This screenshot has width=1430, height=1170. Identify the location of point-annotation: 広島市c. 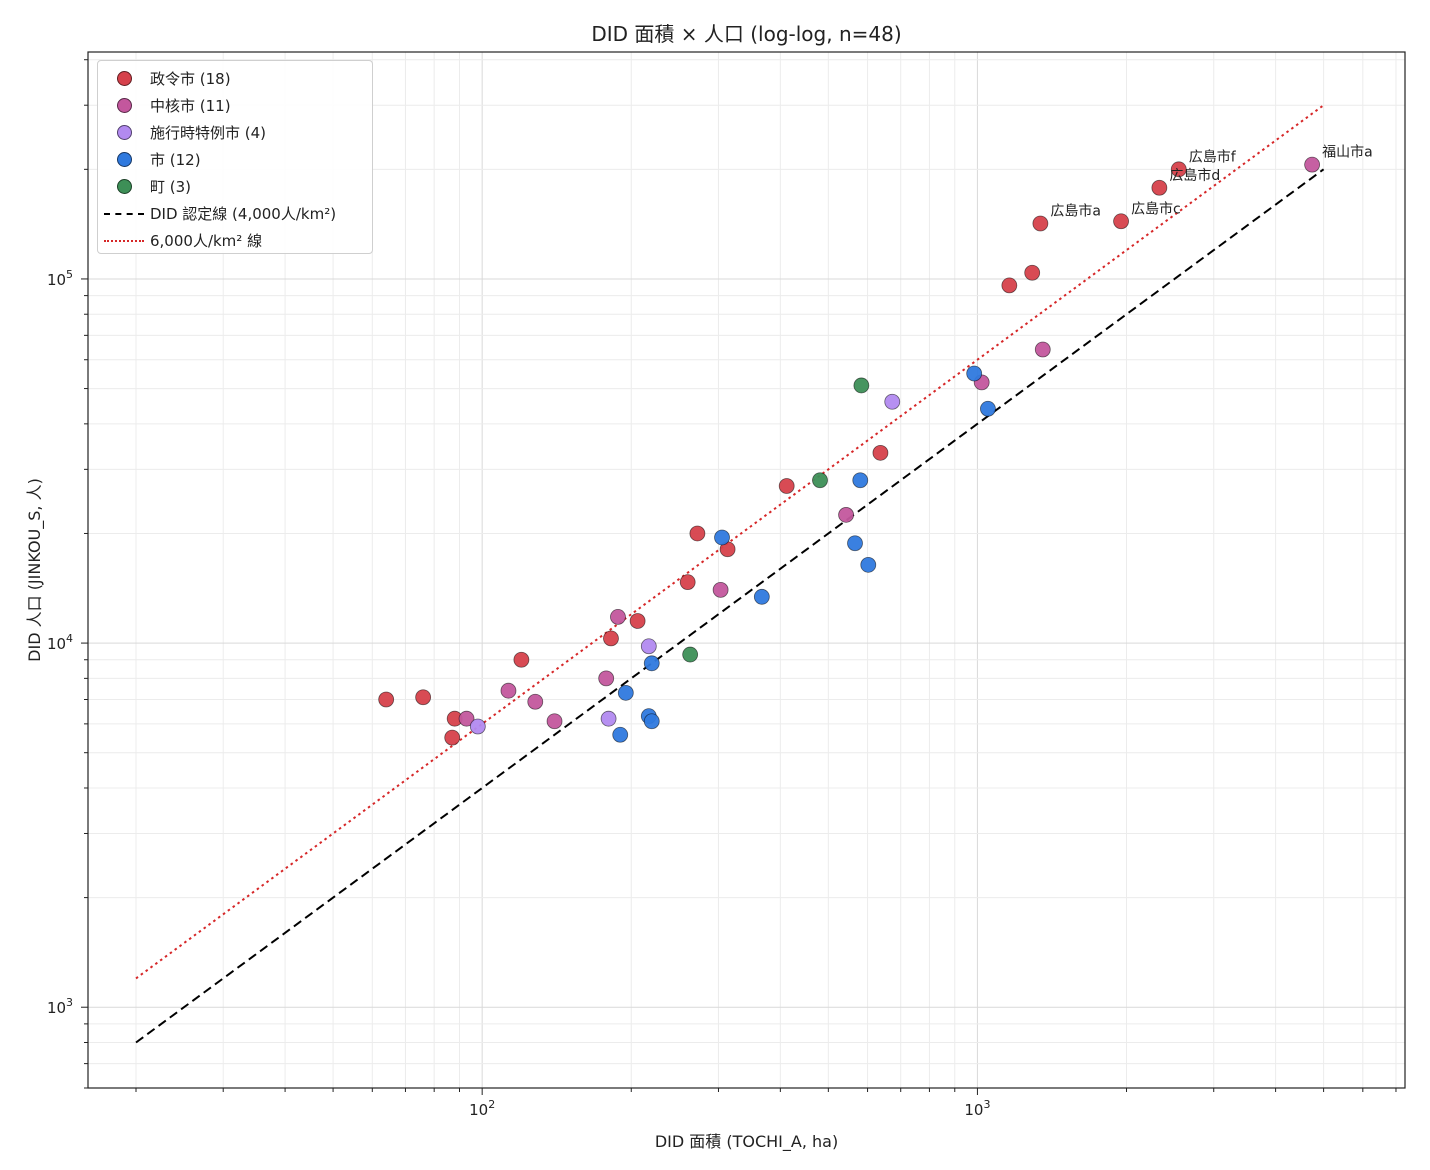
(1156, 208).